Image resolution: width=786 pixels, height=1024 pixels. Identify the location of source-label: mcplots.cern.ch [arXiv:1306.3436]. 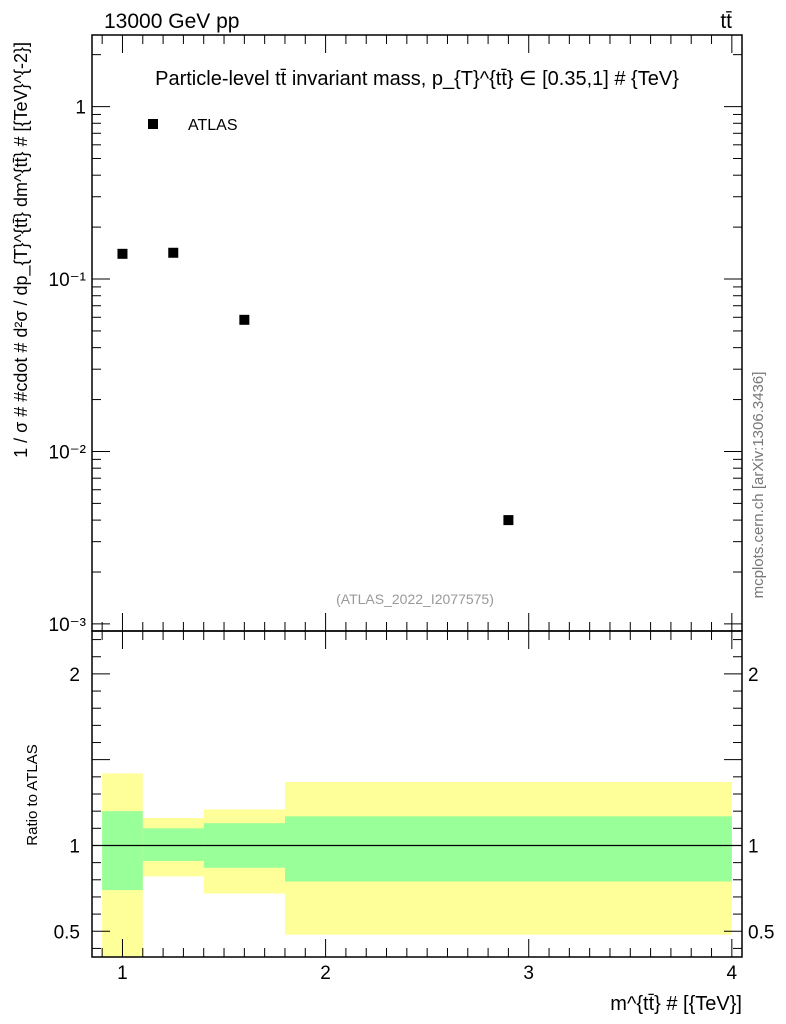
(758, 485).